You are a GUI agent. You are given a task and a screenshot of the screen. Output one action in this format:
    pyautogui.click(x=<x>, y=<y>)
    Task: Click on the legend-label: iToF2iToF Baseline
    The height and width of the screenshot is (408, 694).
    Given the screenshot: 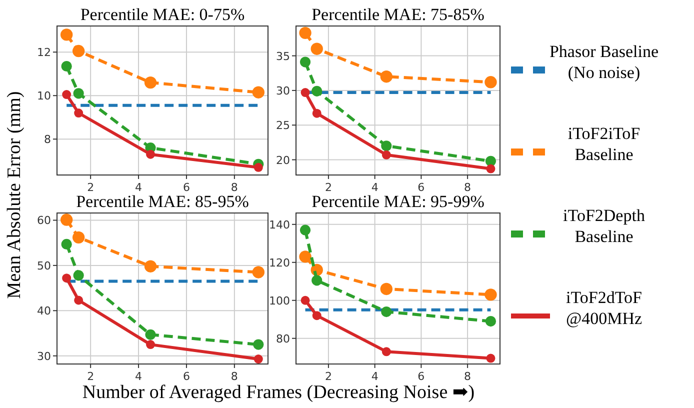 What is the action you would take?
    pyautogui.click(x=604, y=144)
    